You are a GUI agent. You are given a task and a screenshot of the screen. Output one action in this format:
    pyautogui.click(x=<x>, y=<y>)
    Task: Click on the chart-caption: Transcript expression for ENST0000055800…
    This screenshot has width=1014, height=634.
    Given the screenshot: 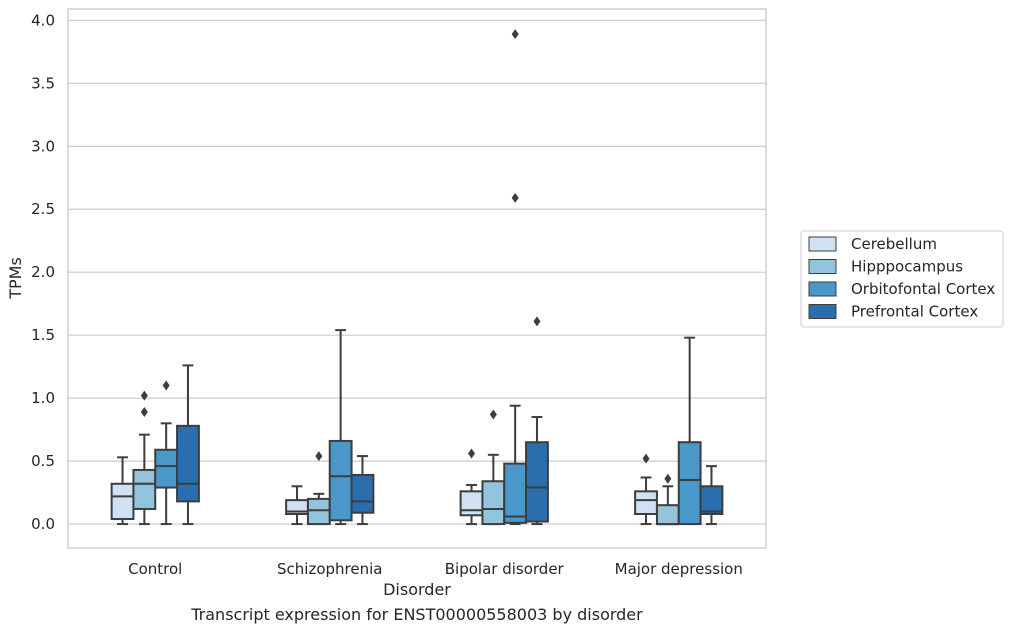 What is the action you would take?
    pyautogui.click(x=417, y=614)
    